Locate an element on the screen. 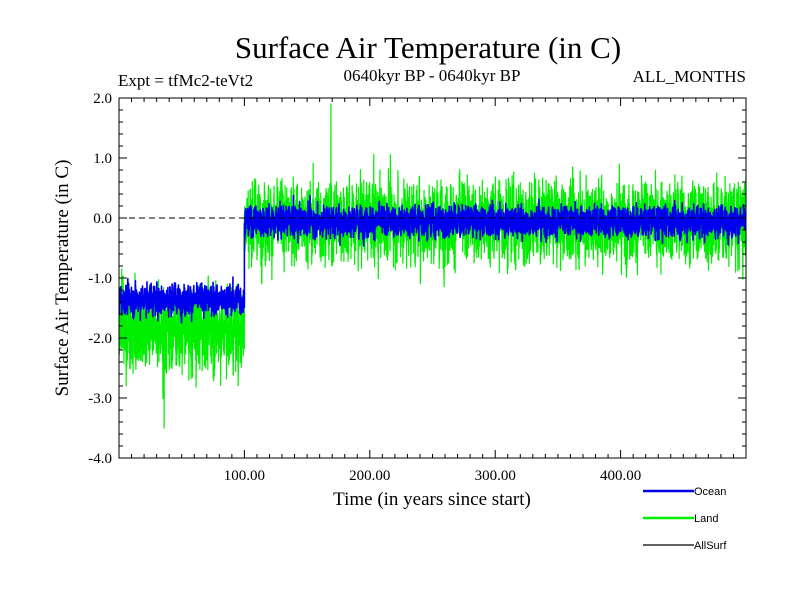  x-tick-label: 200.00 is located at coordinates (369, 476).